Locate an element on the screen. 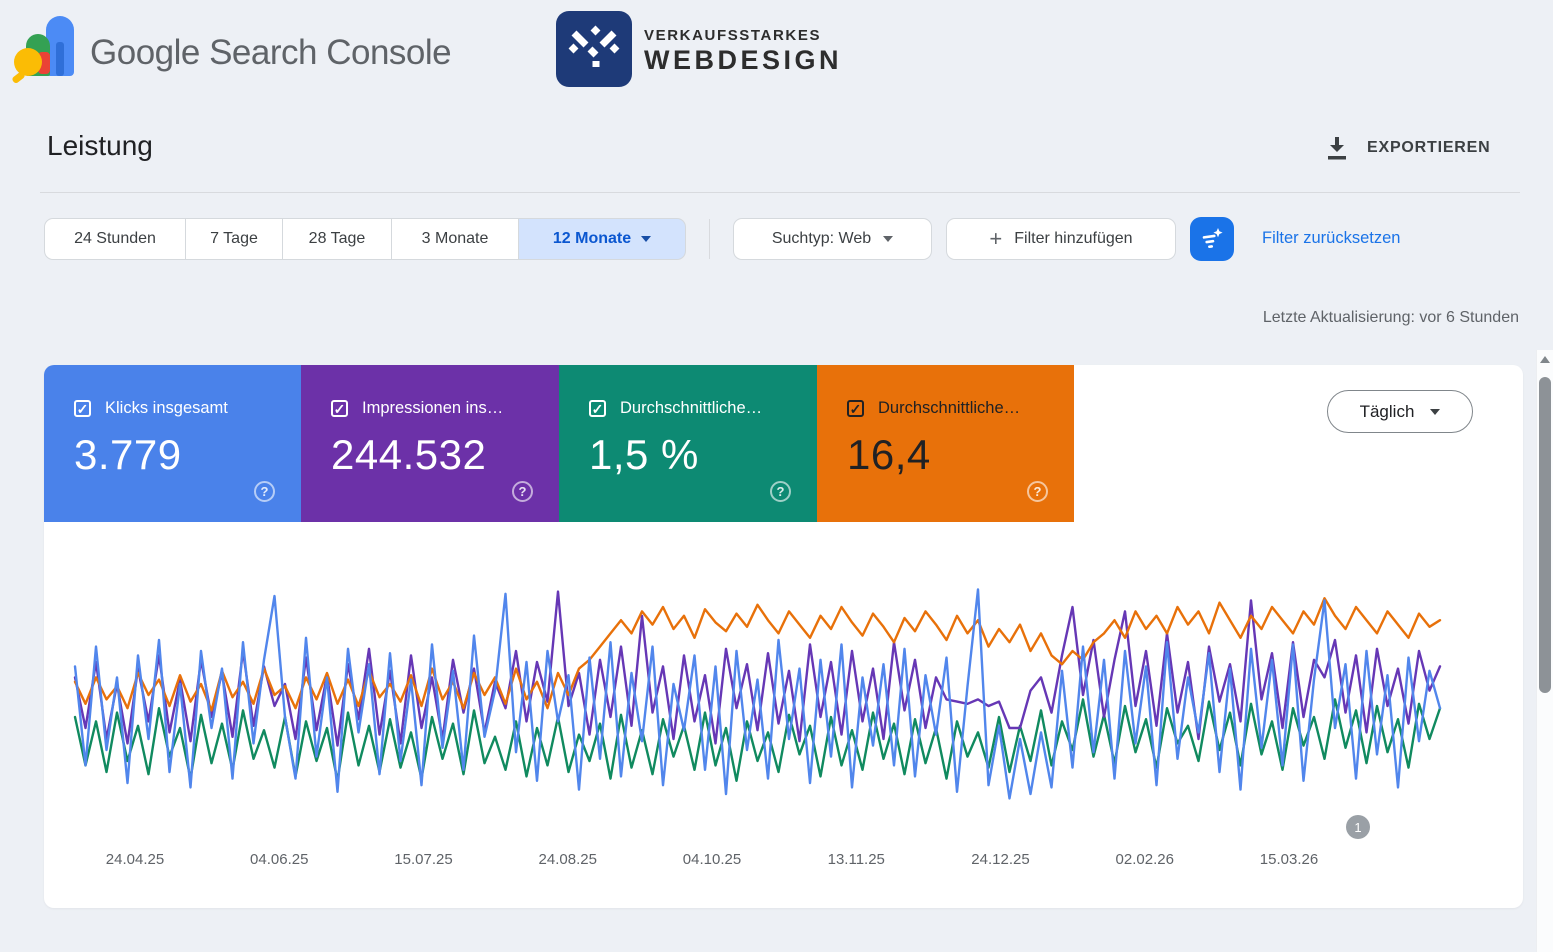  gsc-logo-icon is located at coordinates (42, 50).